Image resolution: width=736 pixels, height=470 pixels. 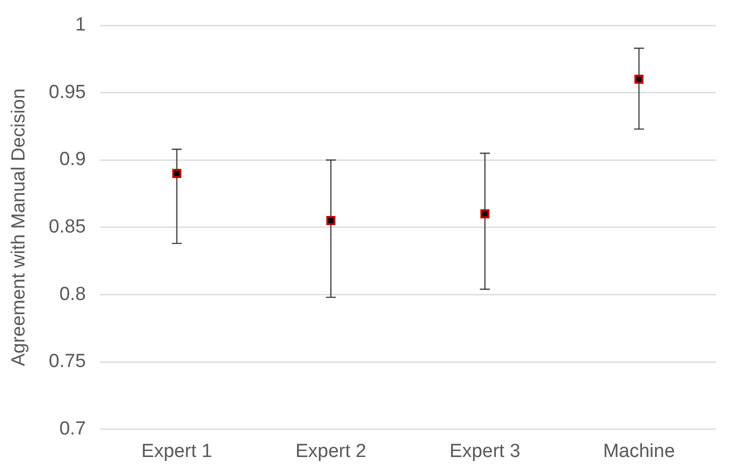 I want to click on y-tick-label: 0.7, so click(x=72, y=429).